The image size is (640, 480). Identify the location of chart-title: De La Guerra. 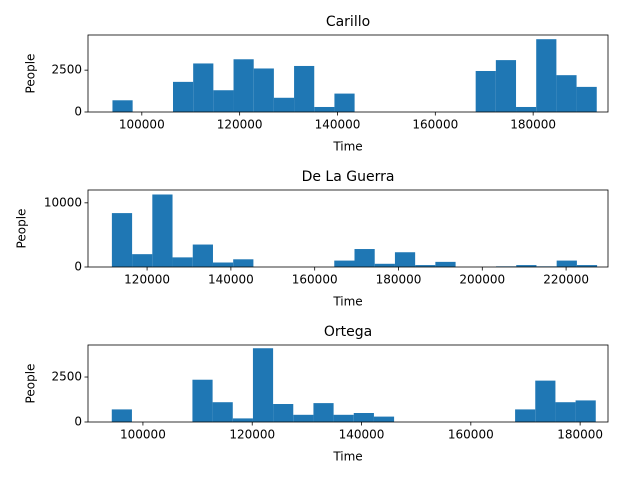
(348, 177).